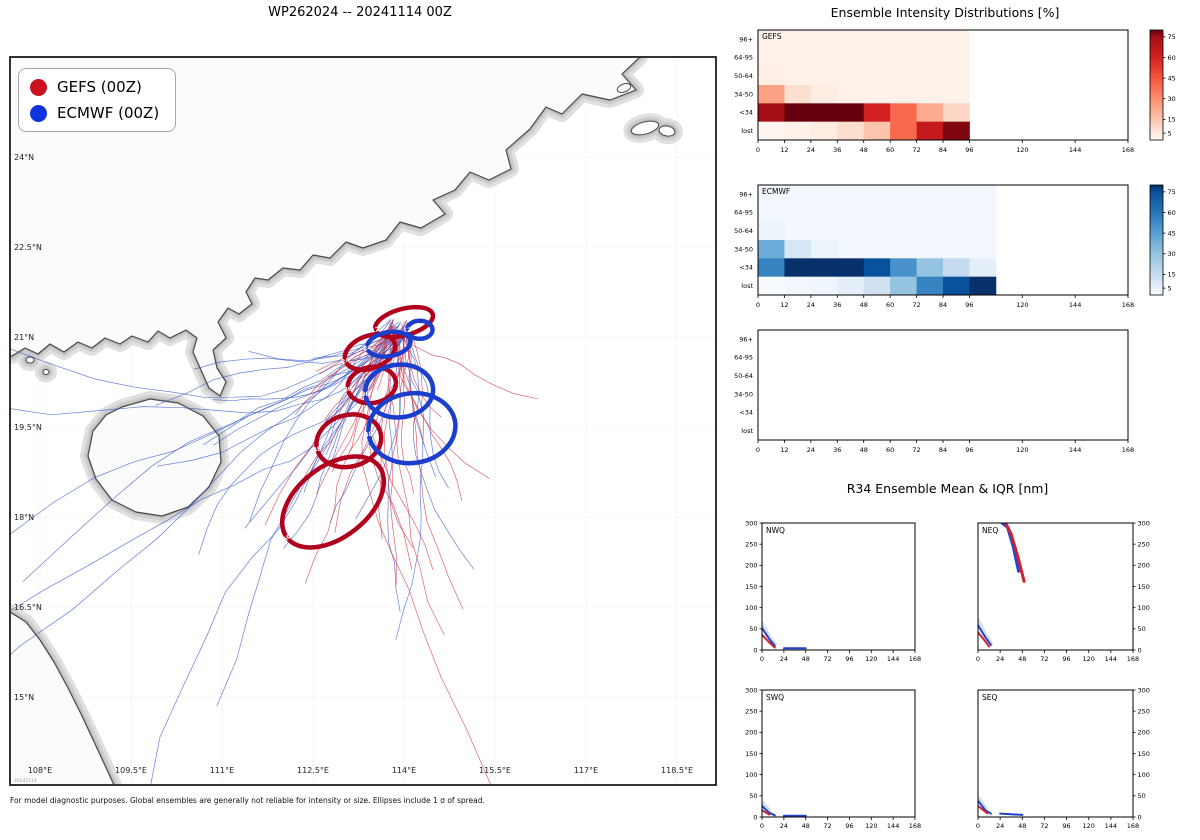  What do you see at coordinates (775, 530) in the screenshot?
I see `svg-text: NWQ` at bounding box center [775, 530].